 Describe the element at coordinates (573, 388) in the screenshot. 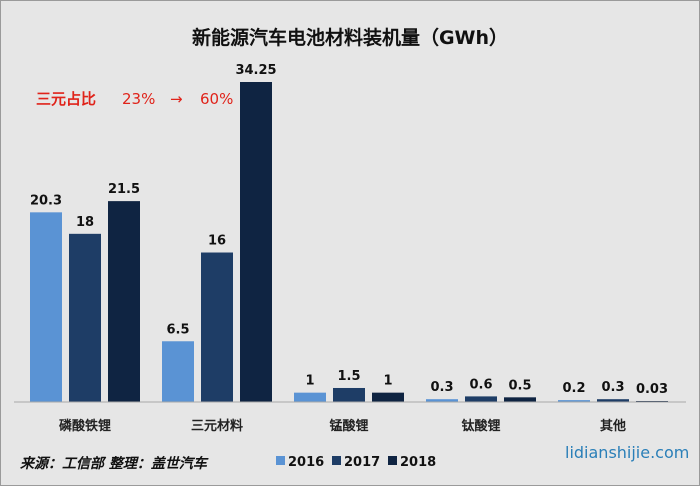

I see `data-label: 0.2` at that location.